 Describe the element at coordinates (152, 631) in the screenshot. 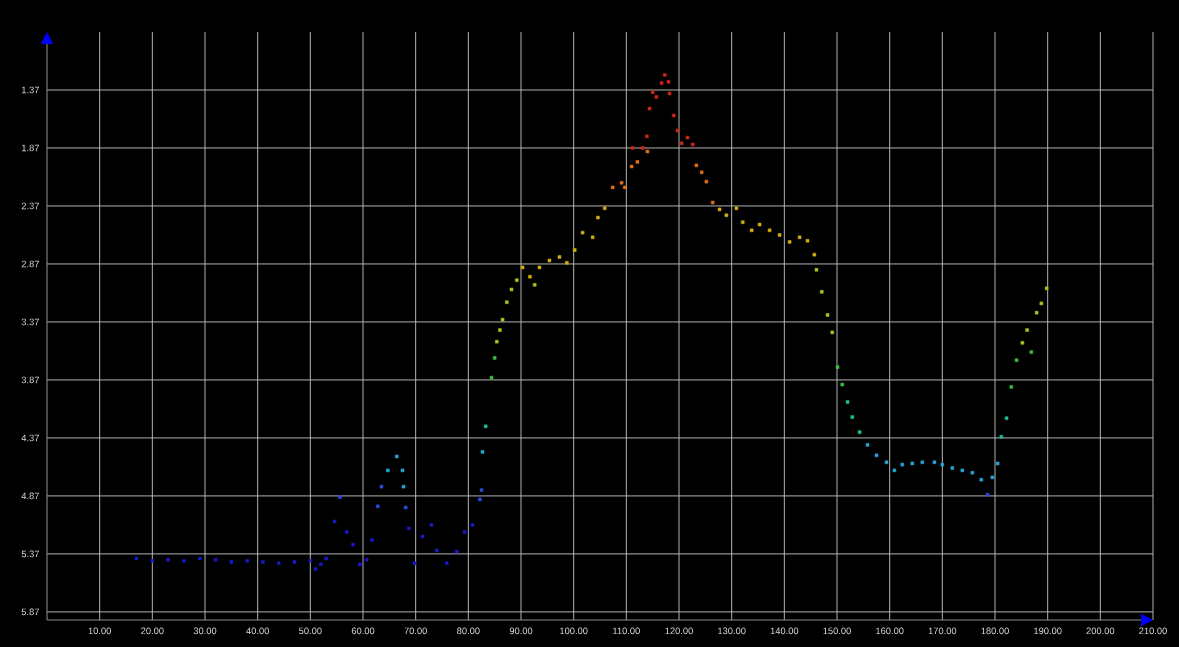

I see `x-tick-label: 20.00` at that location.